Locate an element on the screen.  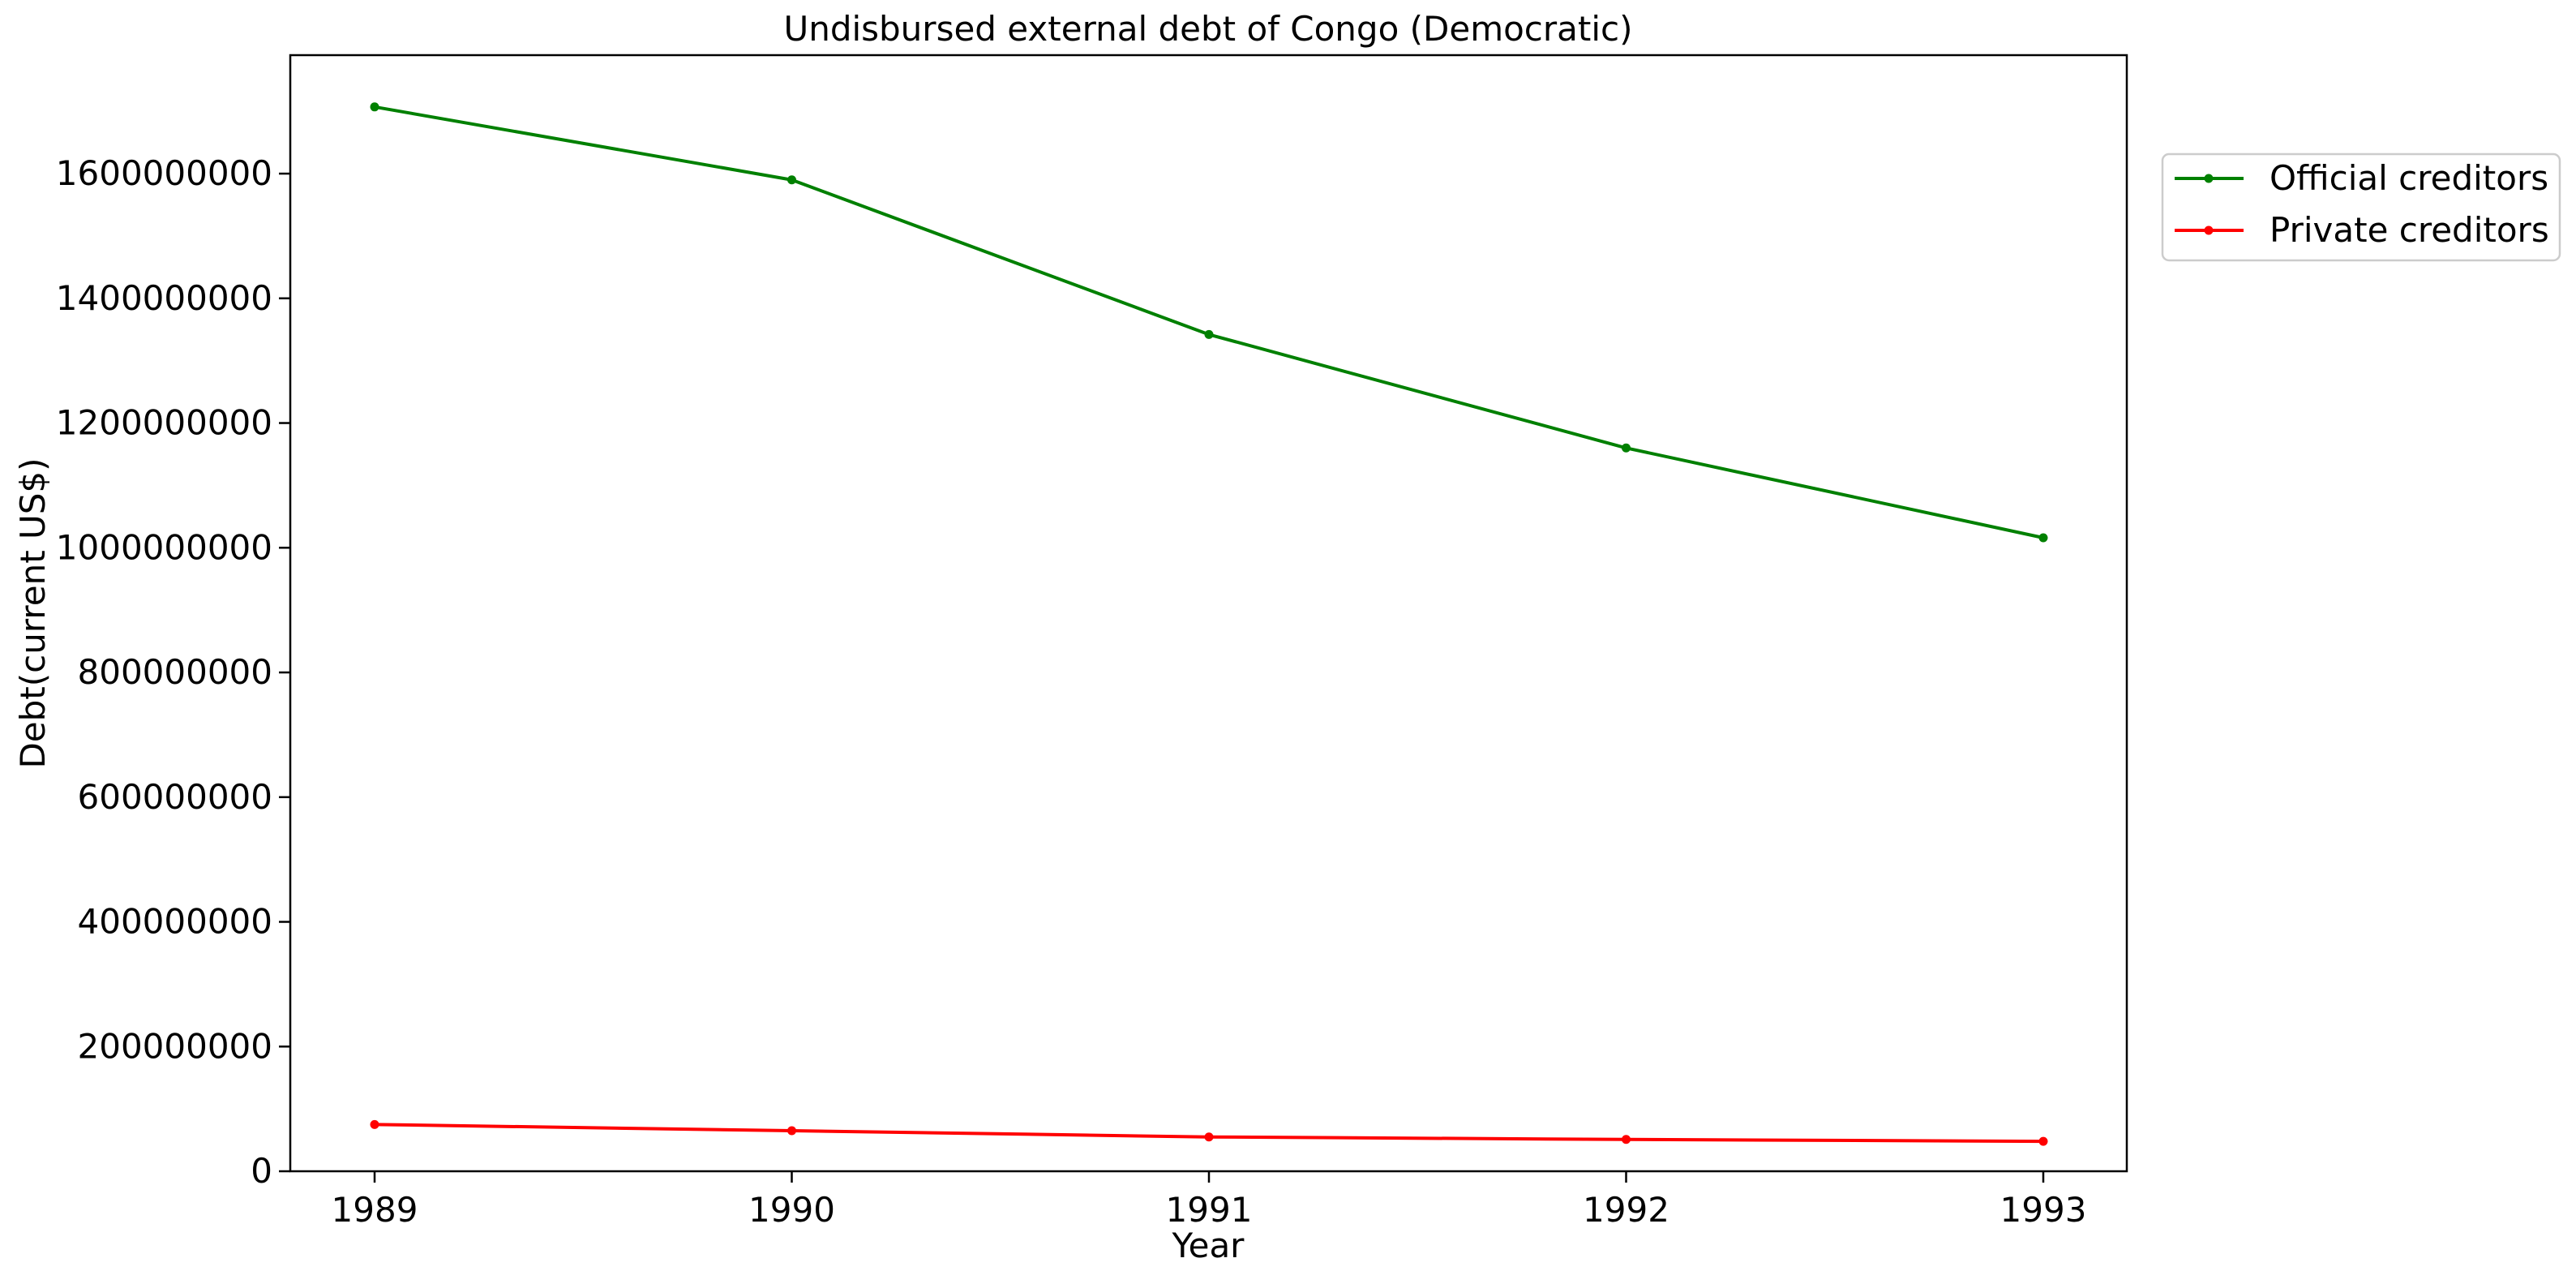
y-tick-label: 1400000000 is located at coordinates (164, 298).